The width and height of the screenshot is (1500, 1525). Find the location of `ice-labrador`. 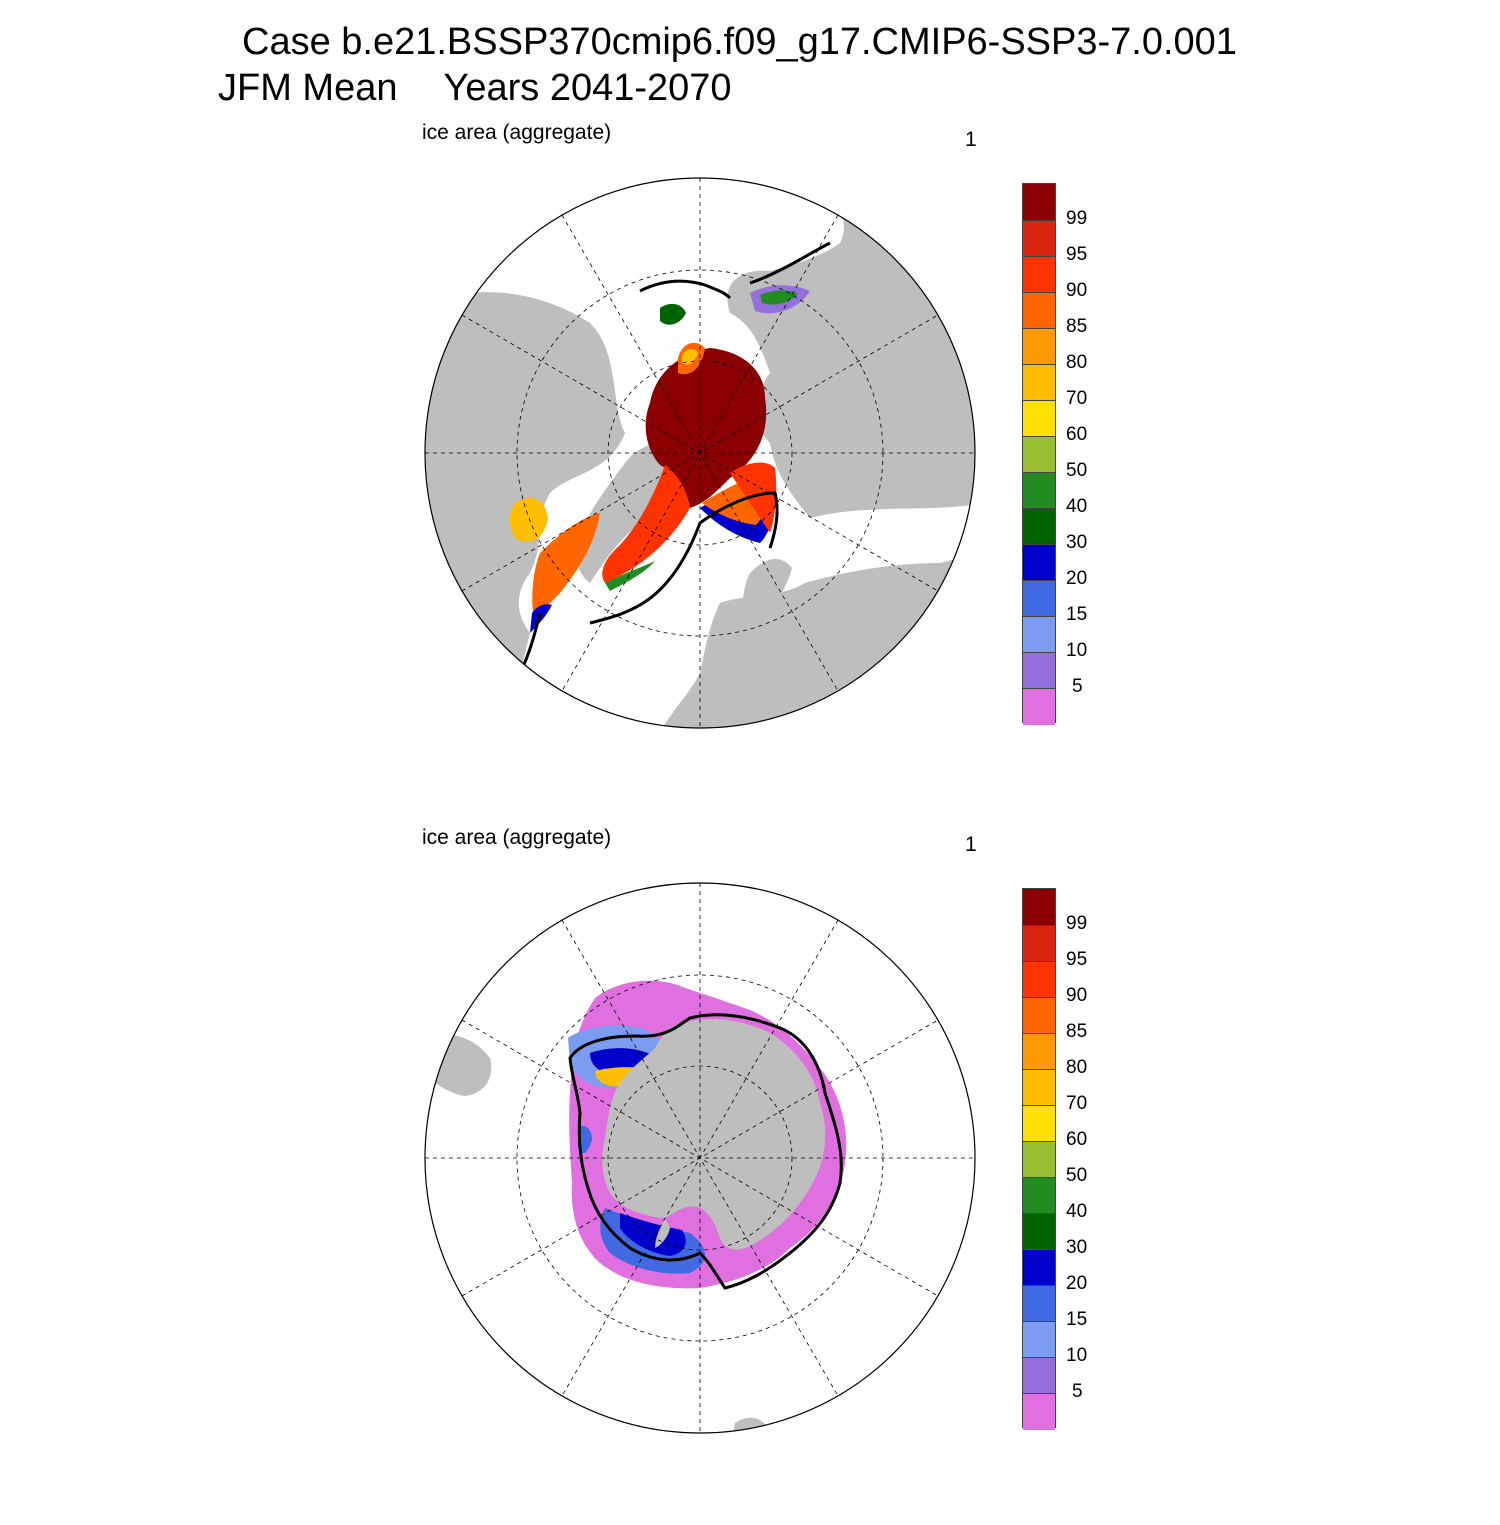

ice-labrador is located at coordinates (566, 568).